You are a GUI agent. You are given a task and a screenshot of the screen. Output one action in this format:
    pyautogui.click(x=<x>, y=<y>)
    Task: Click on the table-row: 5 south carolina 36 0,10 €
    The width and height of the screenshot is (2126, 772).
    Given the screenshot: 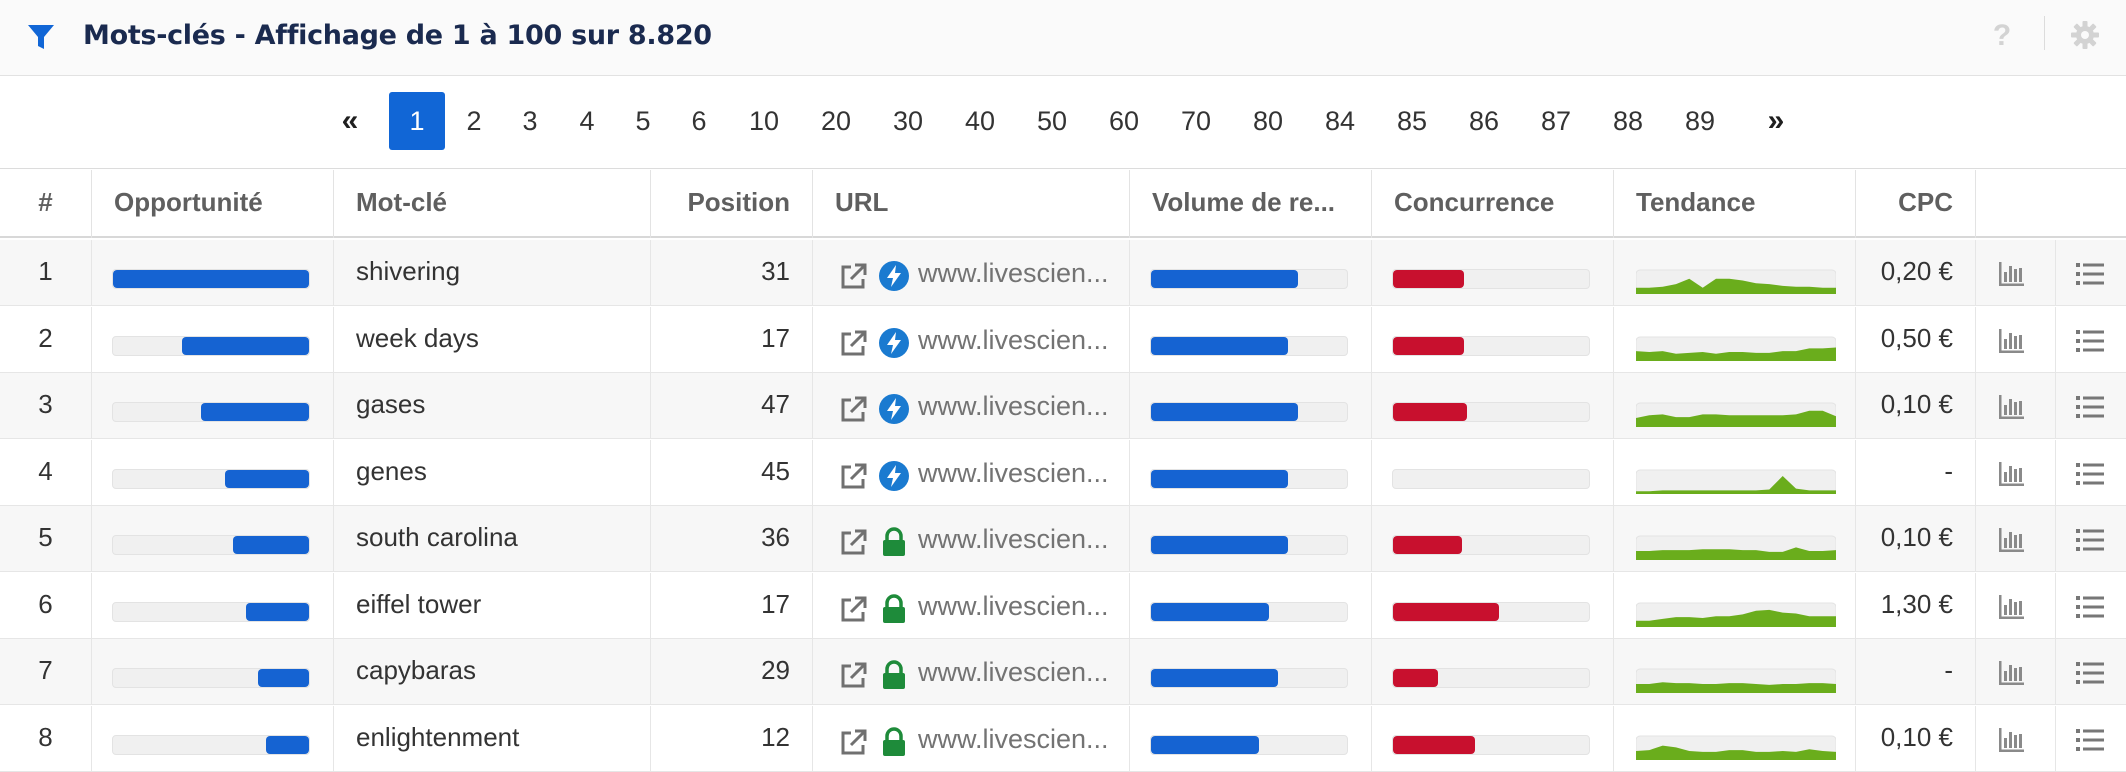 What is the action you would take?
    pyautogui.click(x=1063, y=539)
    